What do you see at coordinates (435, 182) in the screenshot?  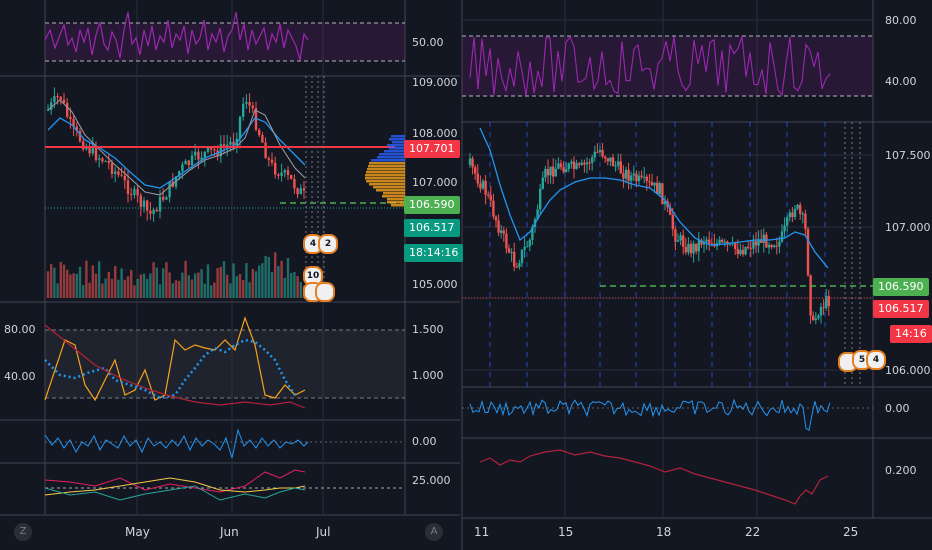 I see `price-scale-label: 107.000` at bounding box center [435, 182].